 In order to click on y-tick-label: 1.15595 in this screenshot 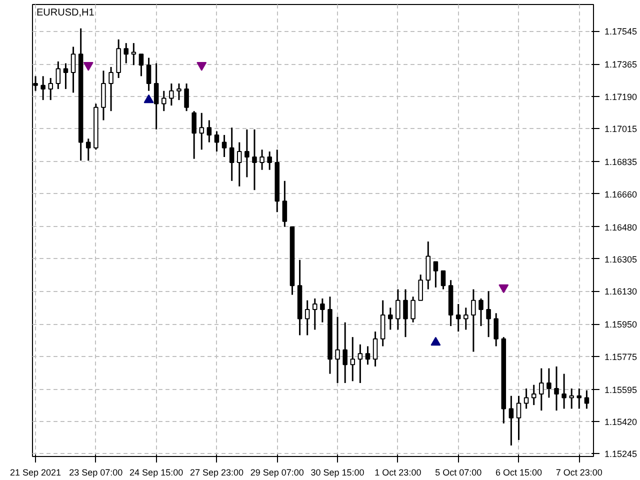, I will do `click(621, 389)`.